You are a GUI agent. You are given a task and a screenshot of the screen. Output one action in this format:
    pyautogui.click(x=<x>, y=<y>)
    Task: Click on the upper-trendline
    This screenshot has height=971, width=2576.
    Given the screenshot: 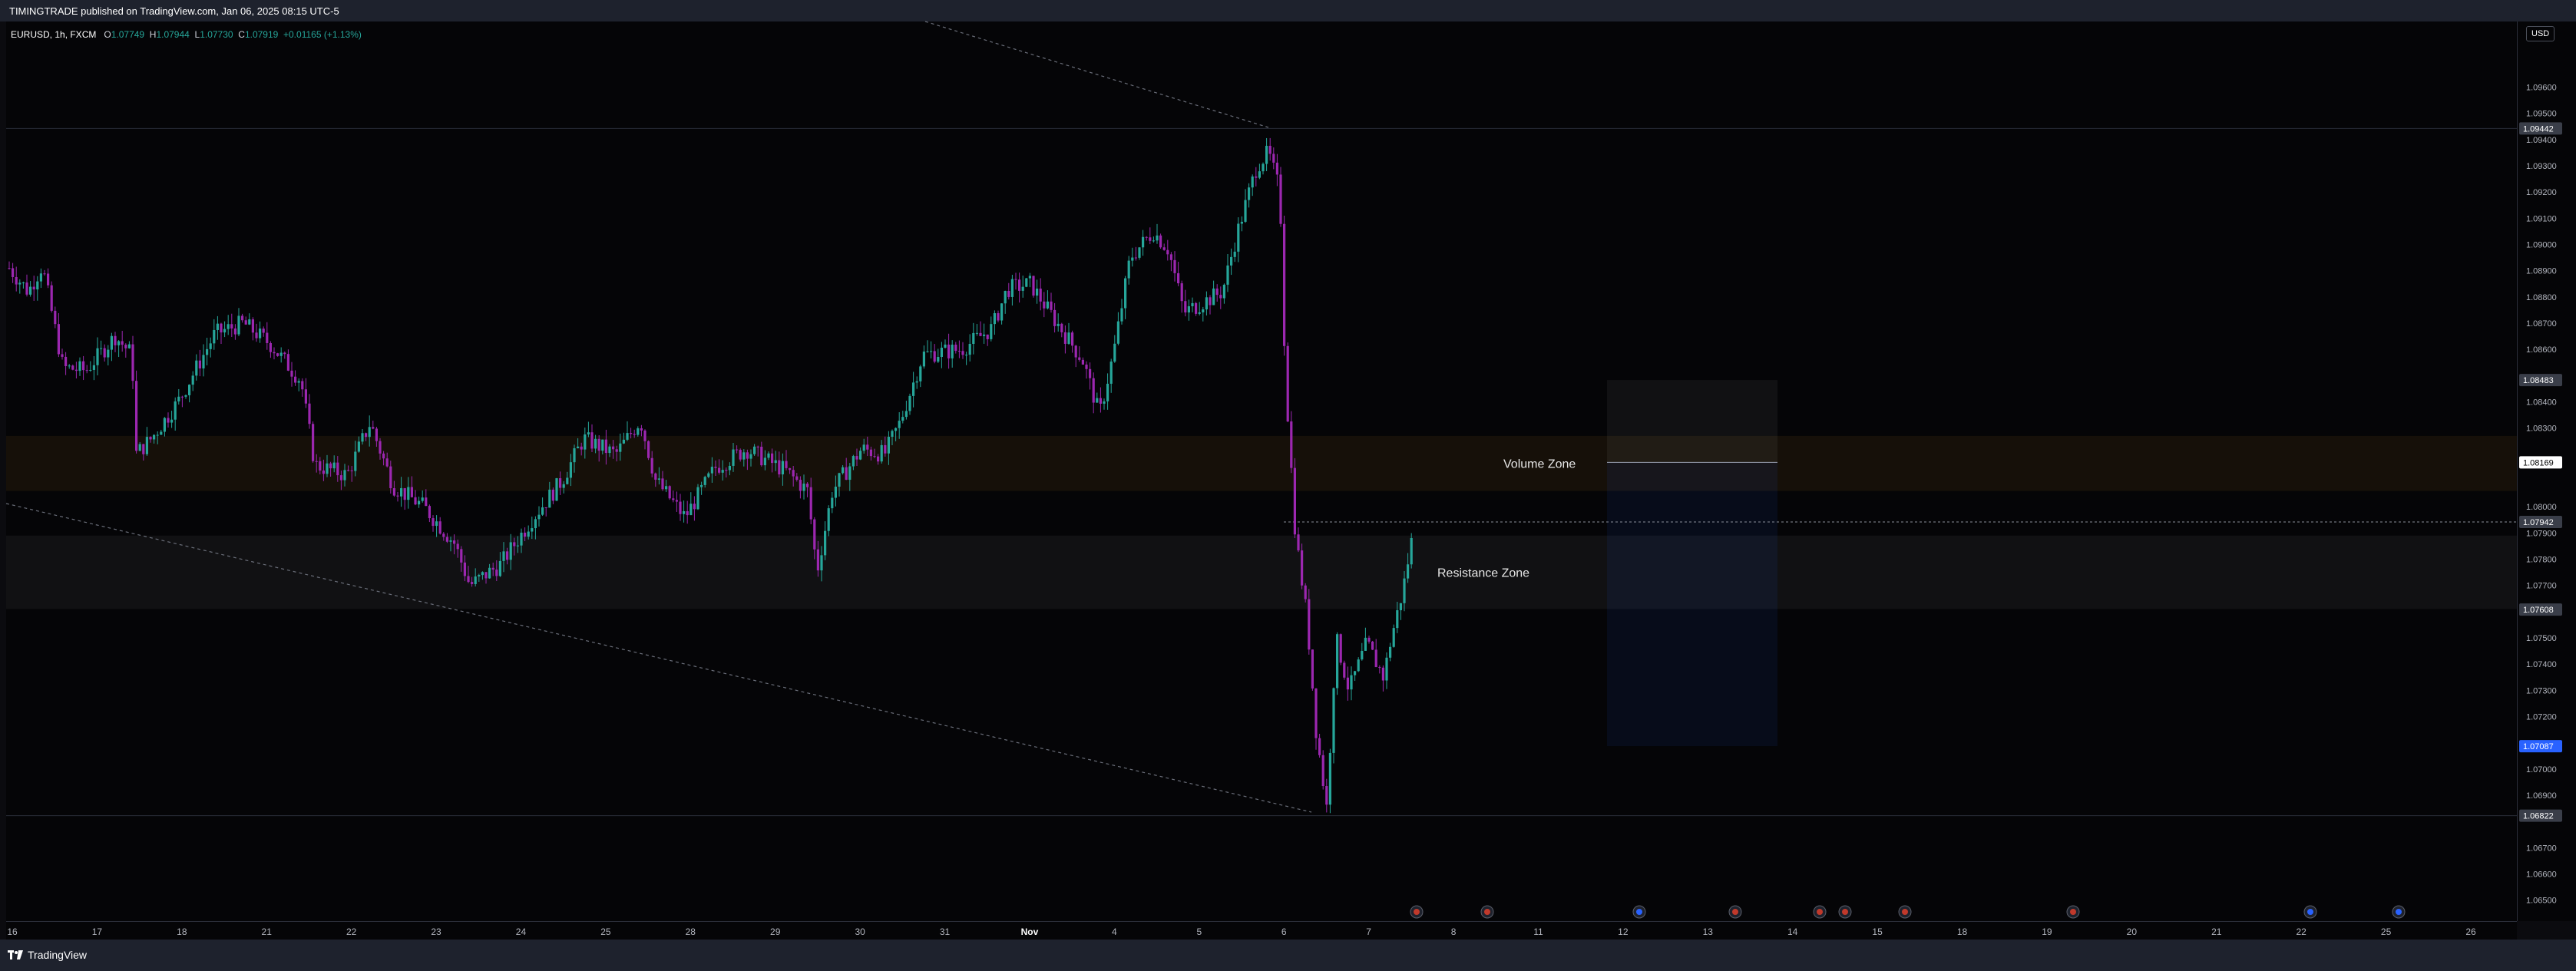 What is the action you would take?
    pyautogui.click(x=1096, y=74)
    